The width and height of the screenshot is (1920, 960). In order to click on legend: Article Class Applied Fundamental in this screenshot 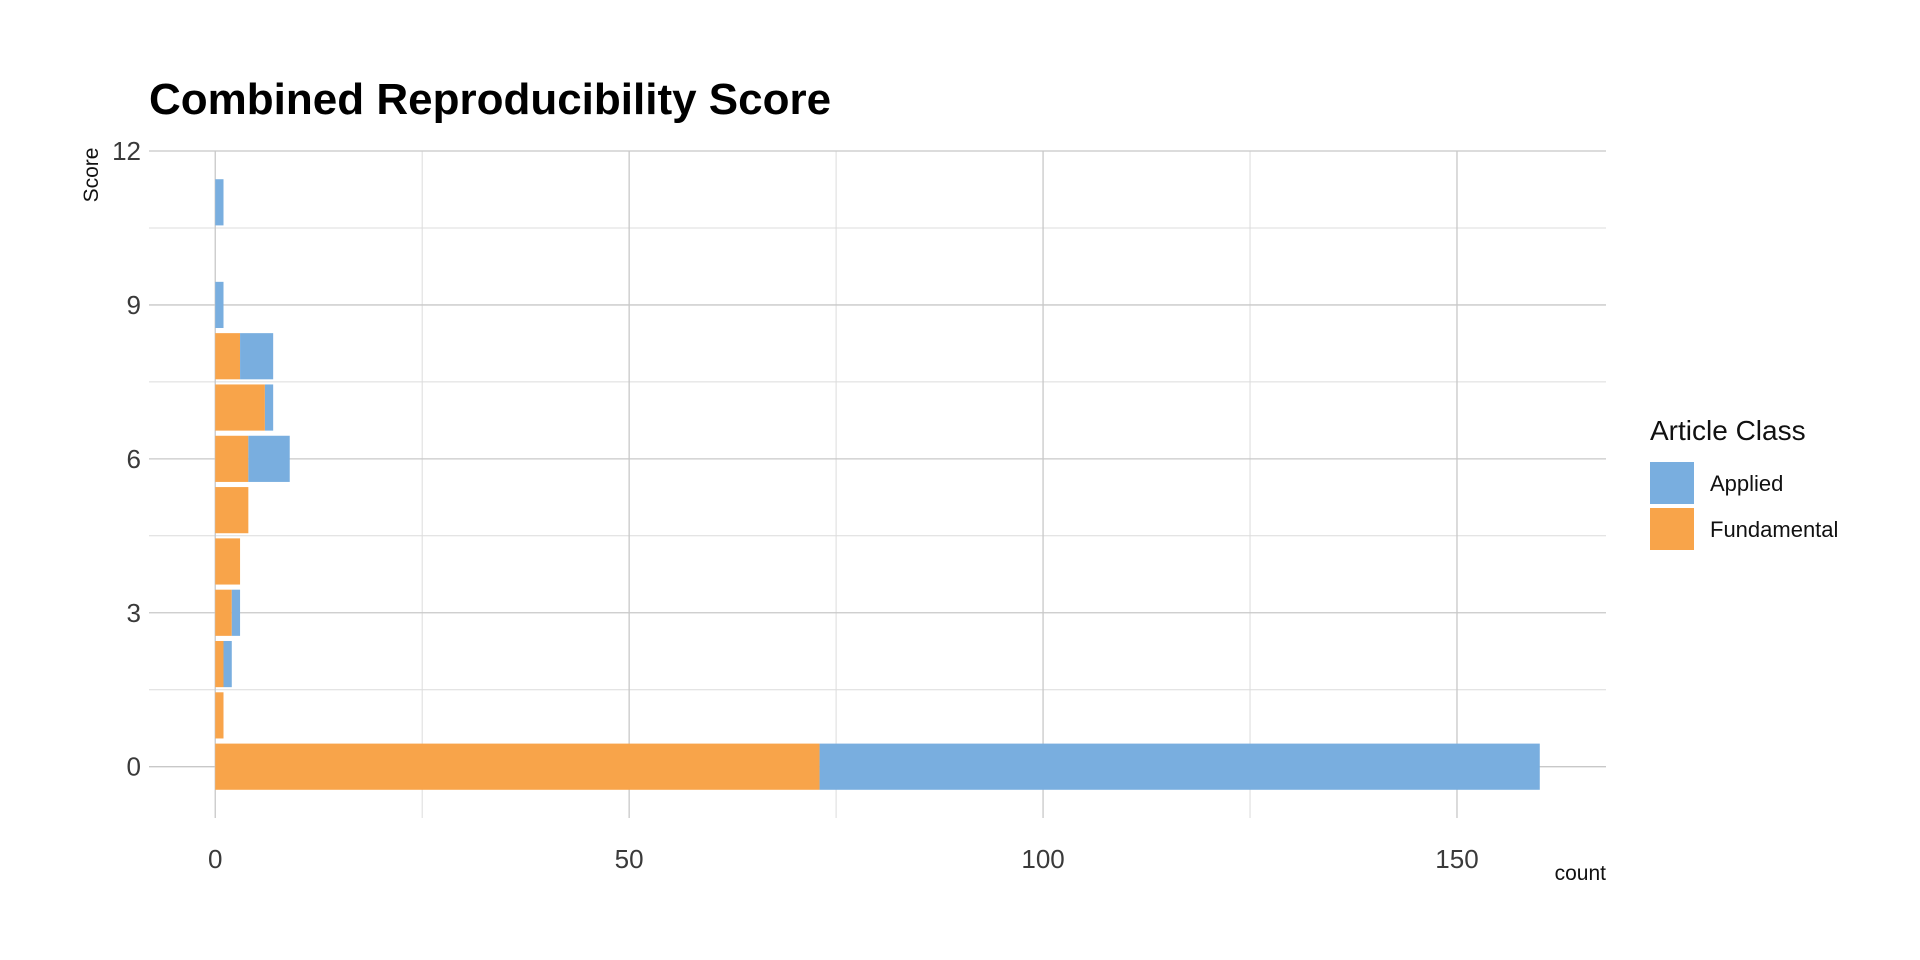, I will do `click(1744, 482)`.